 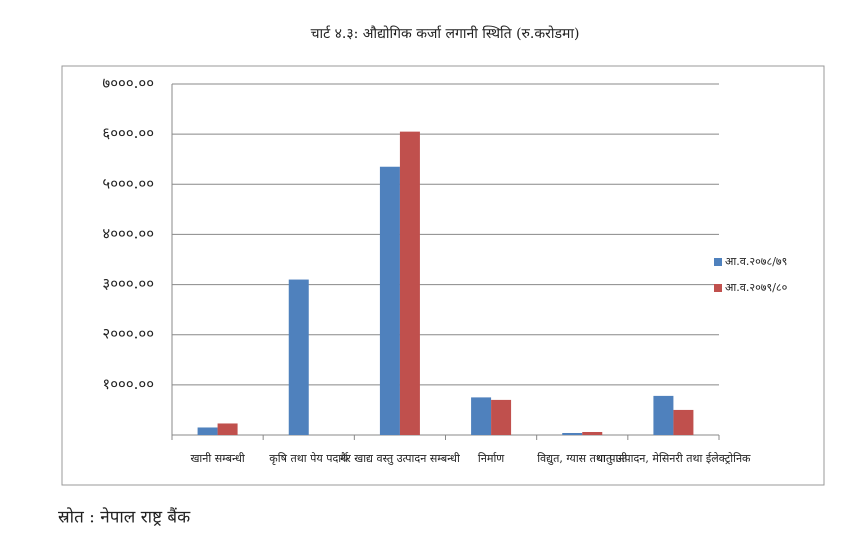 I want to click on x-tick-label: धातु उत्पादन, मेसिनरी तथा ईलेक्ट्रोनिक, so click(x=673, y=458).